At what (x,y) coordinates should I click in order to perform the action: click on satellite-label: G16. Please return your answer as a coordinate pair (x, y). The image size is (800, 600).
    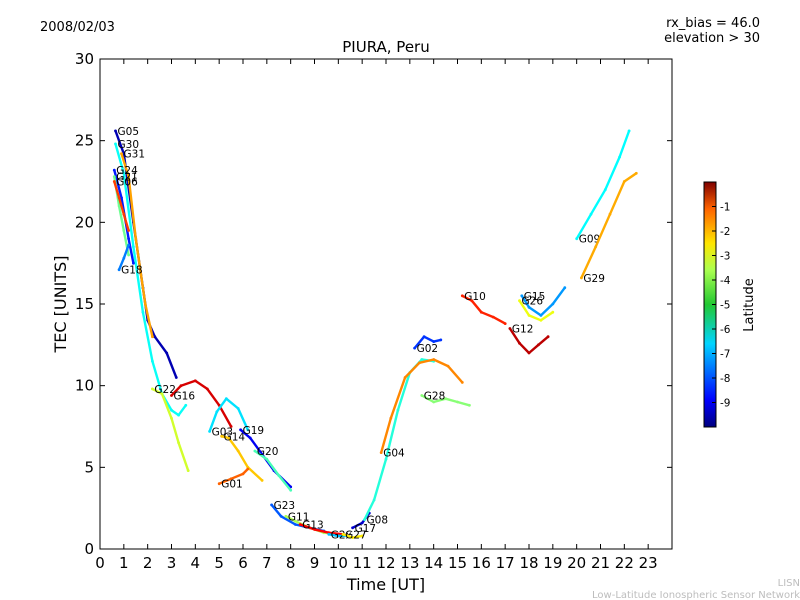
    Looking at the image, I should click on (185, 397).